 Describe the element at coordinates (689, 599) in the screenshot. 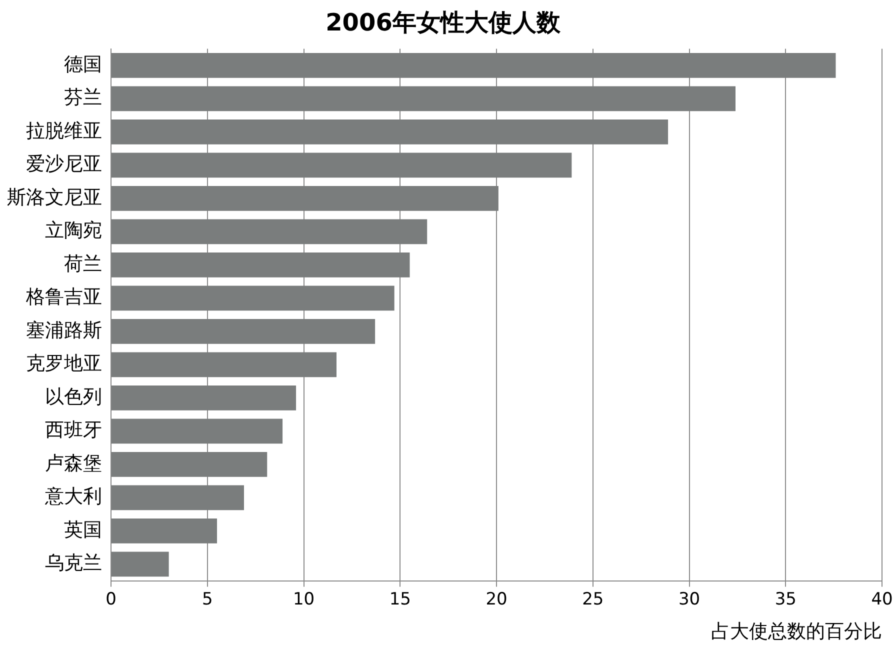

I see `x-tick-label: 30` at that location.